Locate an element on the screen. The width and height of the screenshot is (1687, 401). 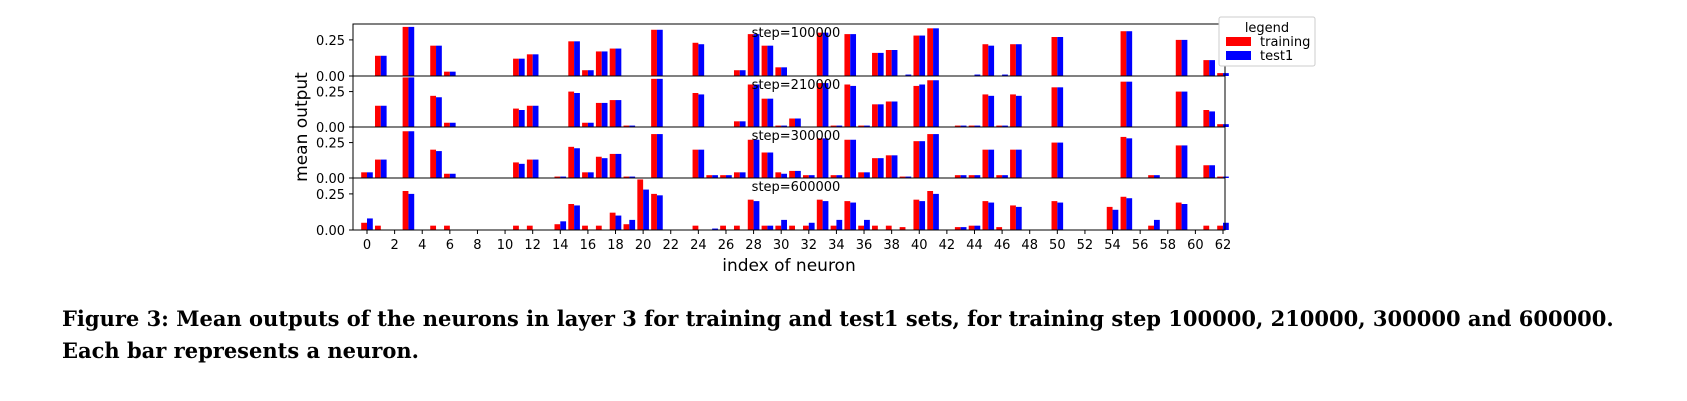
x-tick-label: 60 is located at coordinates (1195, 245).